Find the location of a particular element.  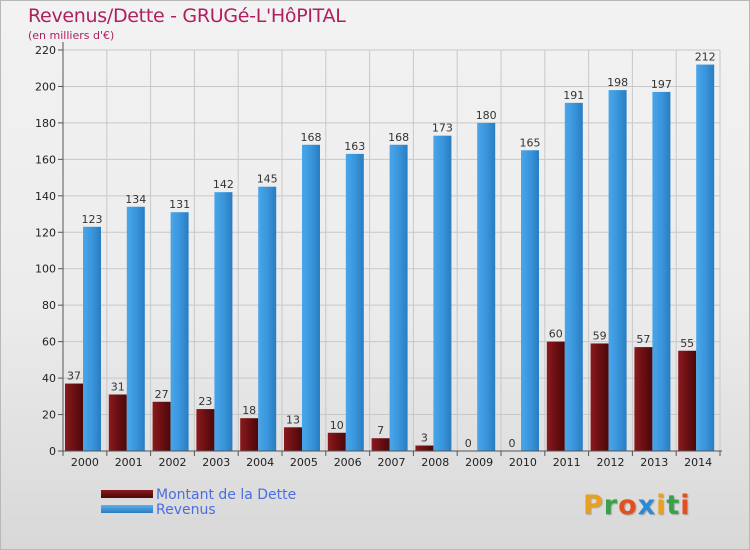

data-label-revenue: 198 is located at coordinates (617, 82).